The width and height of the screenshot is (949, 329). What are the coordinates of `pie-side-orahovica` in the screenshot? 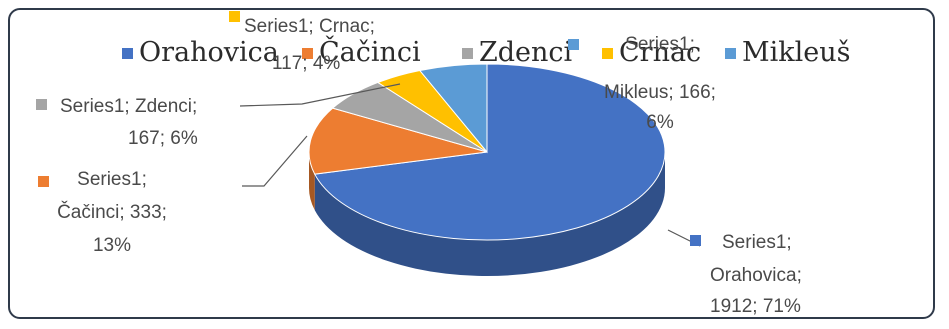 It's located at (489, 214).